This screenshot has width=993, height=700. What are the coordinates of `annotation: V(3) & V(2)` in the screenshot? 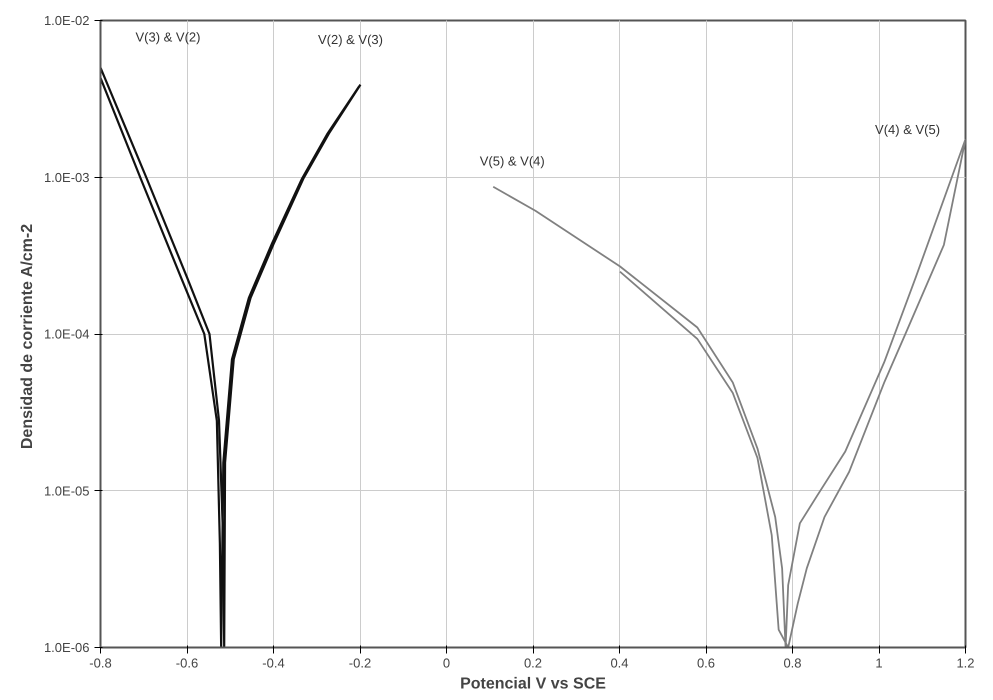 It's located at (167, 36).